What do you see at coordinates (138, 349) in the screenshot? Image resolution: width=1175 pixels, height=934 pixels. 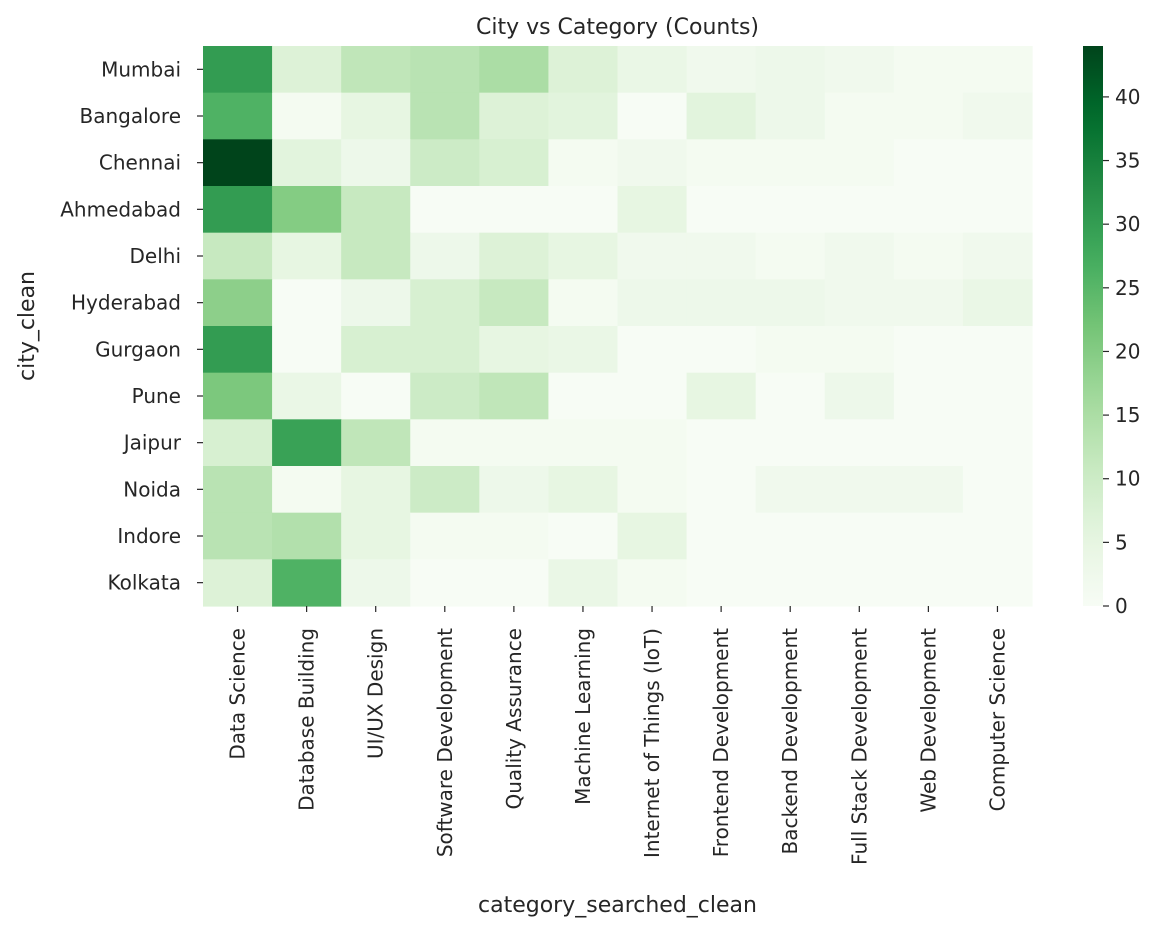 I see `row-label: Gurgaon` at bounding box center [138, 349].